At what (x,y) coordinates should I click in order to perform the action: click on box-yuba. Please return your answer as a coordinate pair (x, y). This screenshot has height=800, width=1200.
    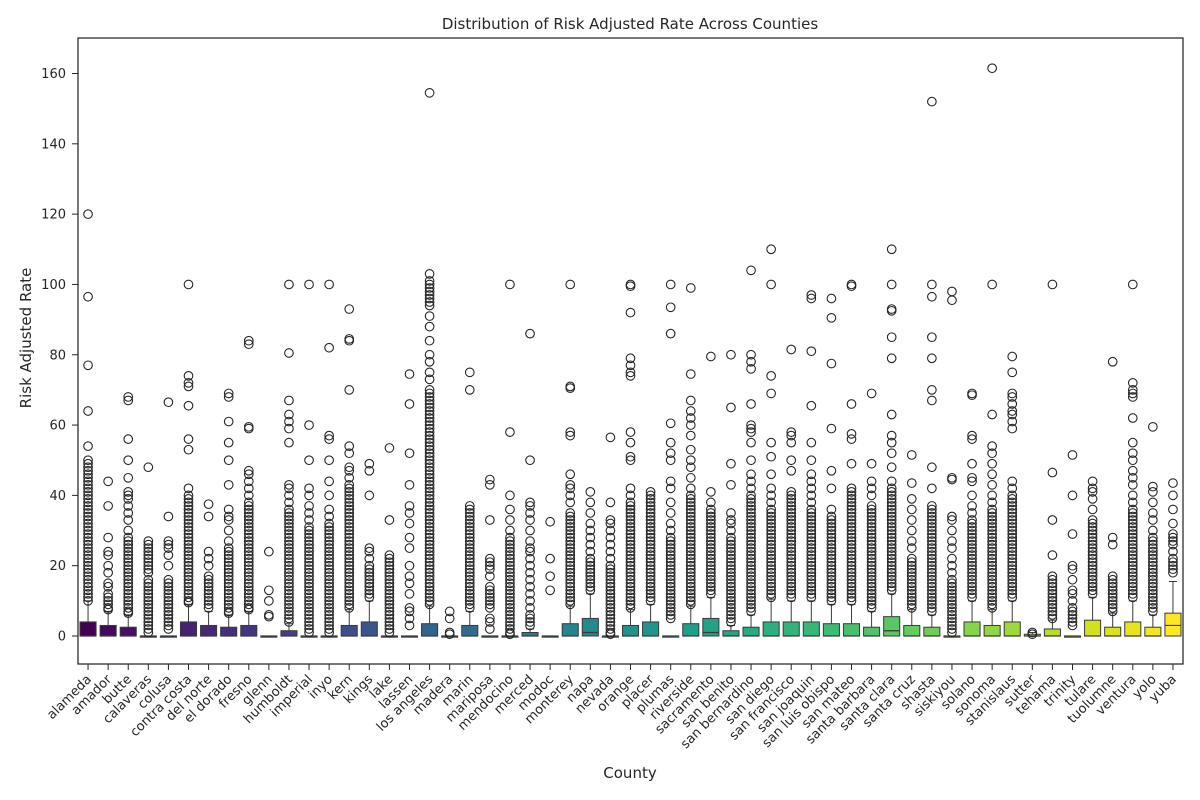
    Looking at the image, I should click on (1173, 557).